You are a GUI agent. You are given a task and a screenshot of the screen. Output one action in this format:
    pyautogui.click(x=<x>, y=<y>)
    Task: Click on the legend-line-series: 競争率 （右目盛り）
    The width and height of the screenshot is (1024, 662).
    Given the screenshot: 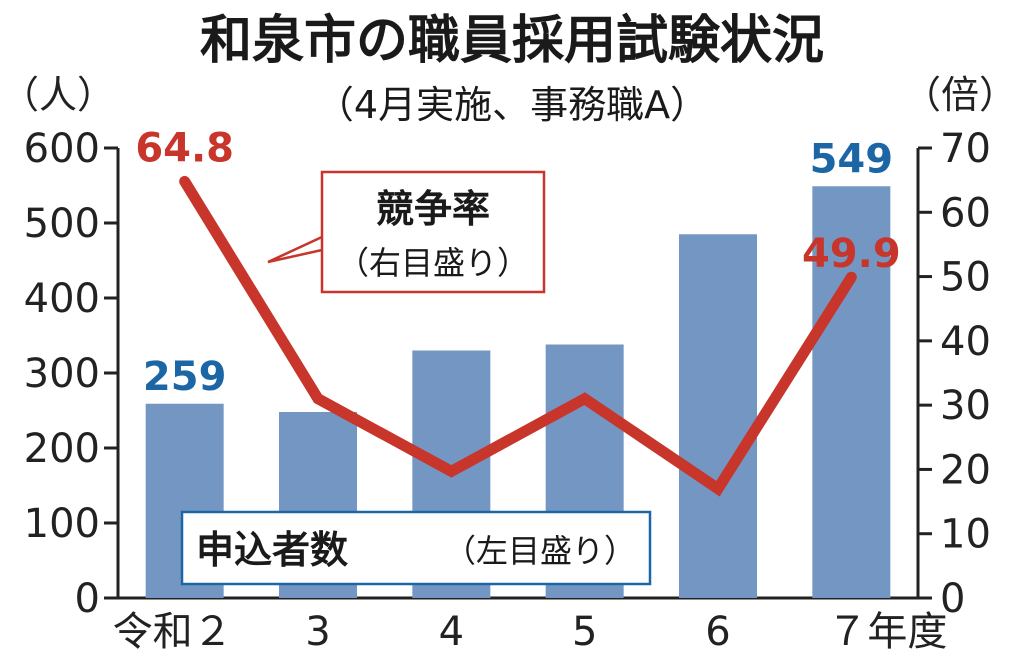 What is the action you would take?
    pyautogui.click(x=406, y=232)
    